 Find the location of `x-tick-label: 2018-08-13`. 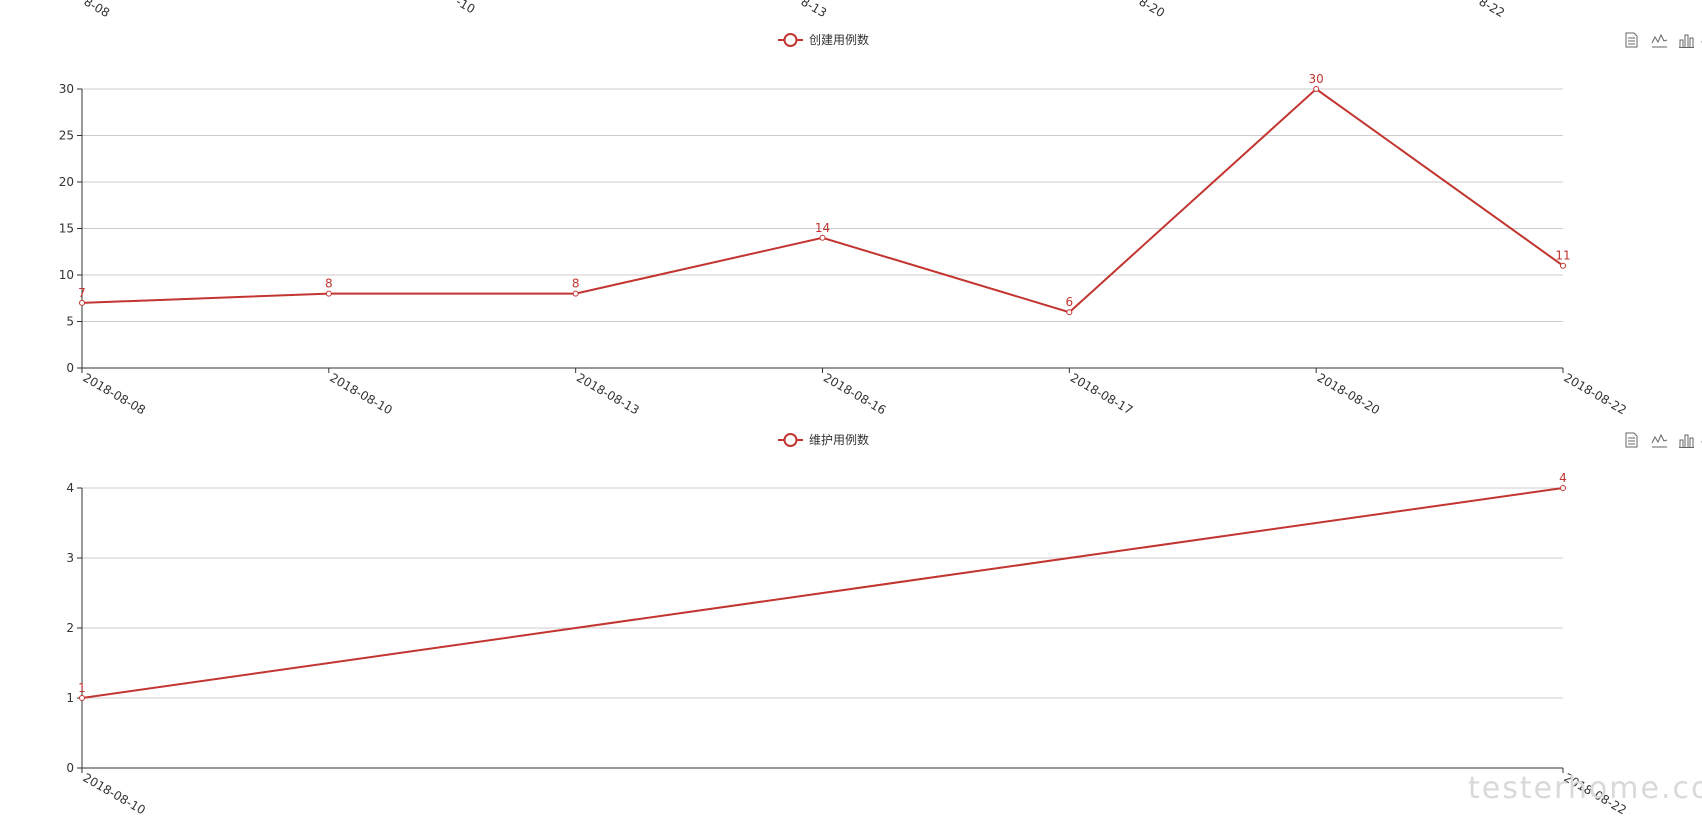

x-tick-label: 2018-08-13 is located at coordinates (607, 393).